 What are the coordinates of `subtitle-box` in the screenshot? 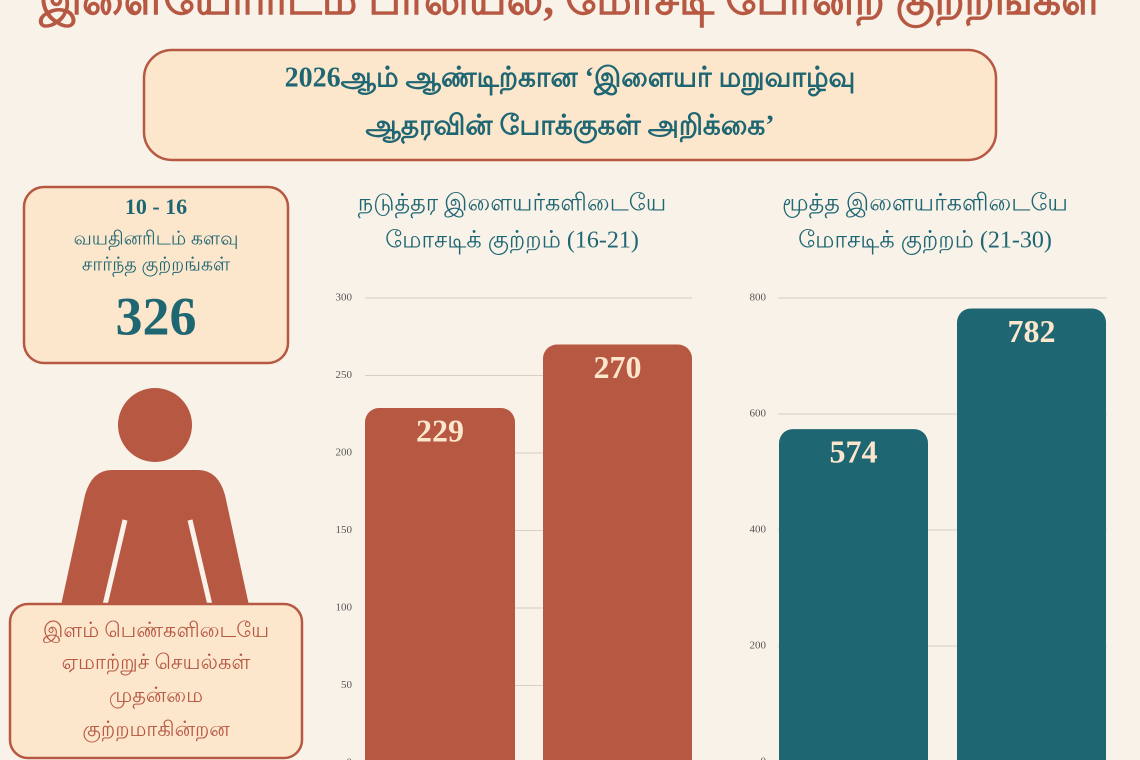 It's located at (570, 105).